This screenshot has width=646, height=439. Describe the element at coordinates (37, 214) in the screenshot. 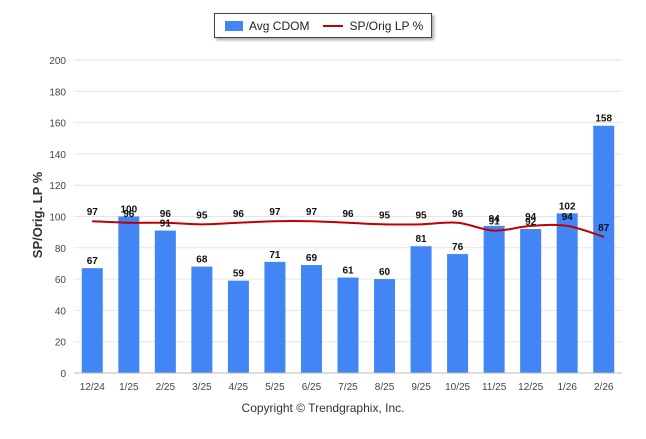

I see `y-axis-title: SP/Orig. LP %` at that location.